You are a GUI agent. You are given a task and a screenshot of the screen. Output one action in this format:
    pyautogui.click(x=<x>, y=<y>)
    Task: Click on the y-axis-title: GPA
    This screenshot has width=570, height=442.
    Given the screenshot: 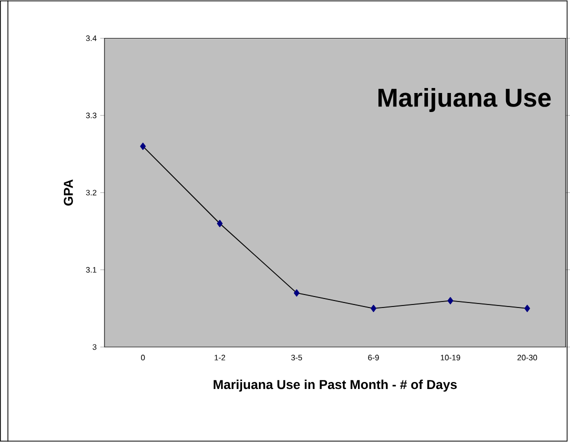 What is the action you would take?
    pyautogui.click(x=68, y=192)
    